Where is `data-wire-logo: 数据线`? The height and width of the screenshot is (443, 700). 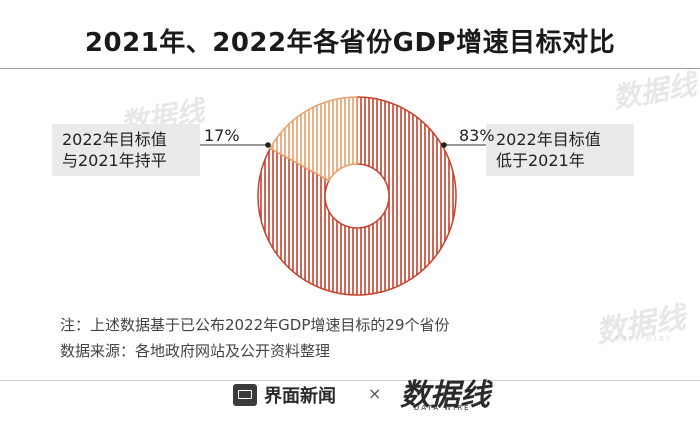
data-wire-logo: 数据线 is located at coordinates (445, 395).